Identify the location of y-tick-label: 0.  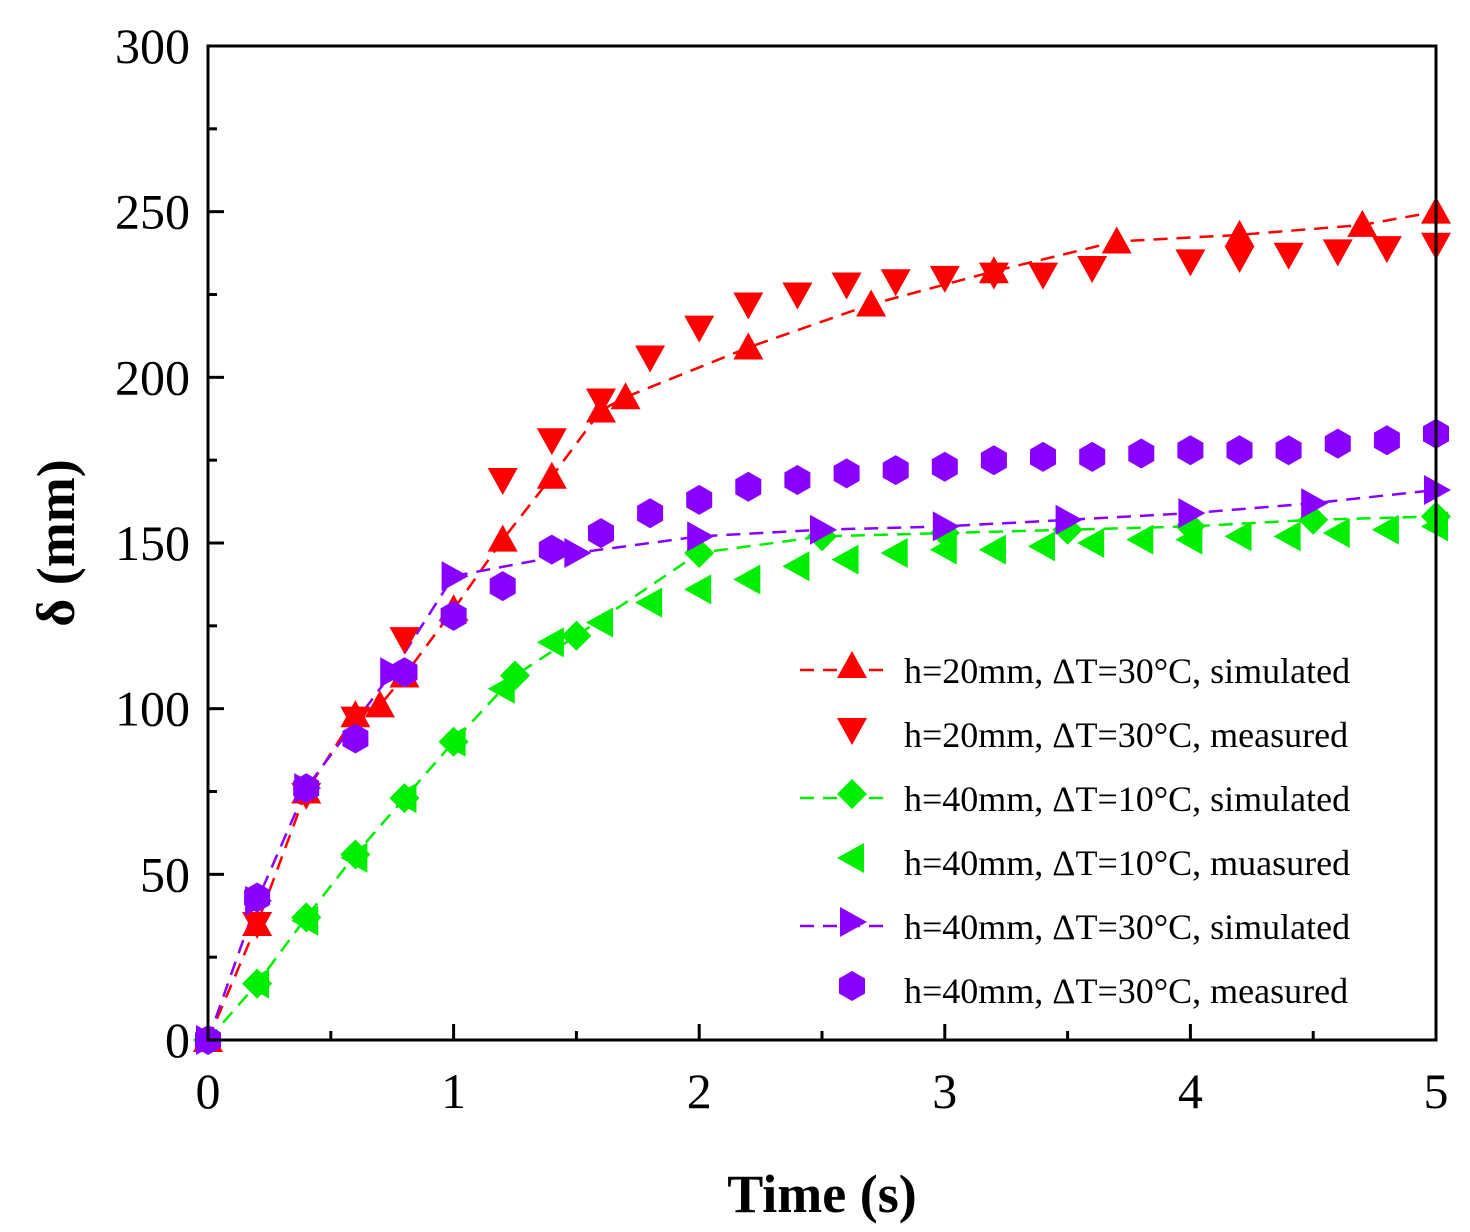
(177, 1040).